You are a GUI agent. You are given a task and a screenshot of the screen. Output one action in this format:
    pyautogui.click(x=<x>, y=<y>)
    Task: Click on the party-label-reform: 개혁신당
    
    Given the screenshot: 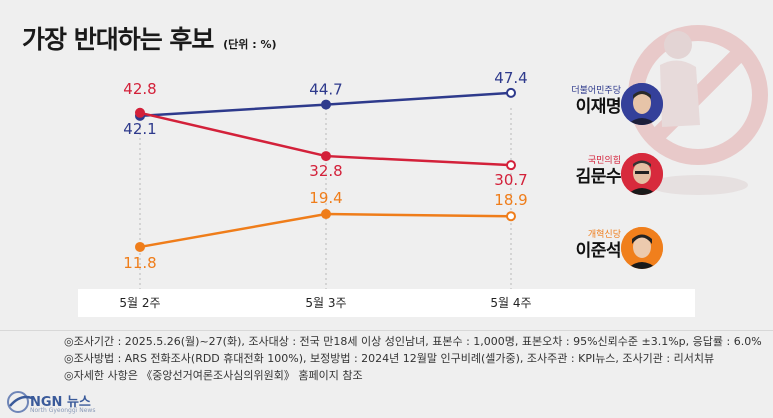 What is the action you would take?
    pyautogui.click(x=604, y=235)
    